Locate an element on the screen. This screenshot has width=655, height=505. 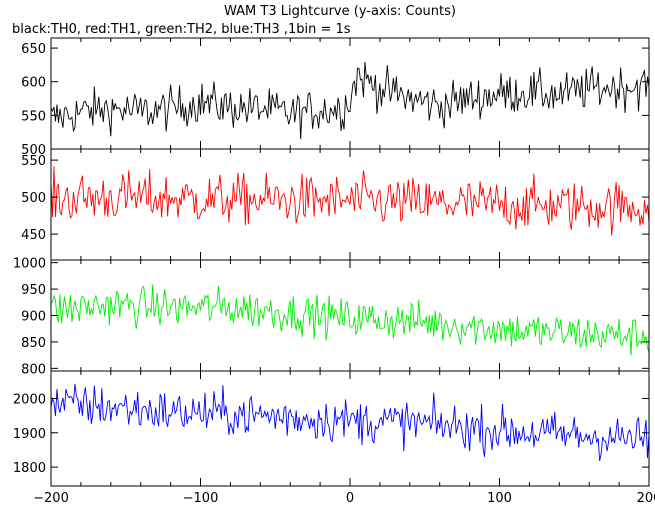
y-tick-label: 850 is located at coordinates (33, 343).